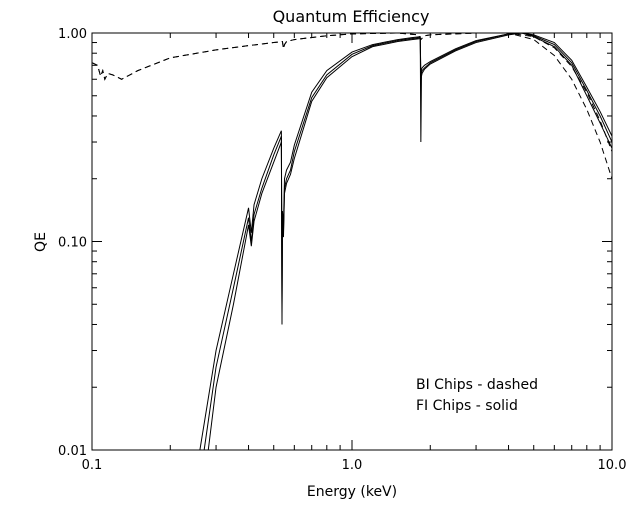 This screenshot has width=640, height=512. Describe the element at coordinates (92, 465) in the screenshot. I see `x-tick-label: 0.1` at that location.